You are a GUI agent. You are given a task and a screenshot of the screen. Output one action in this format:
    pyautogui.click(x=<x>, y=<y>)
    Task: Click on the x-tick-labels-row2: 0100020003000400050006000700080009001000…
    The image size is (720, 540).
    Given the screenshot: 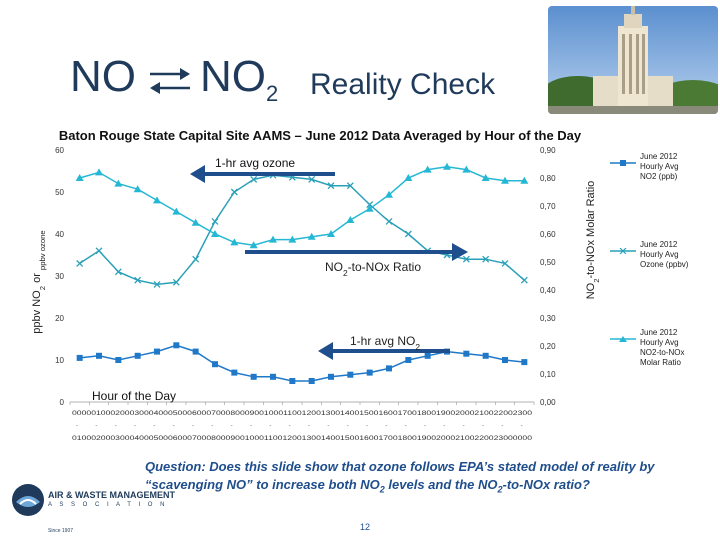 What is the action you would take?
    pyautogui.click(x=302, y=437)
    